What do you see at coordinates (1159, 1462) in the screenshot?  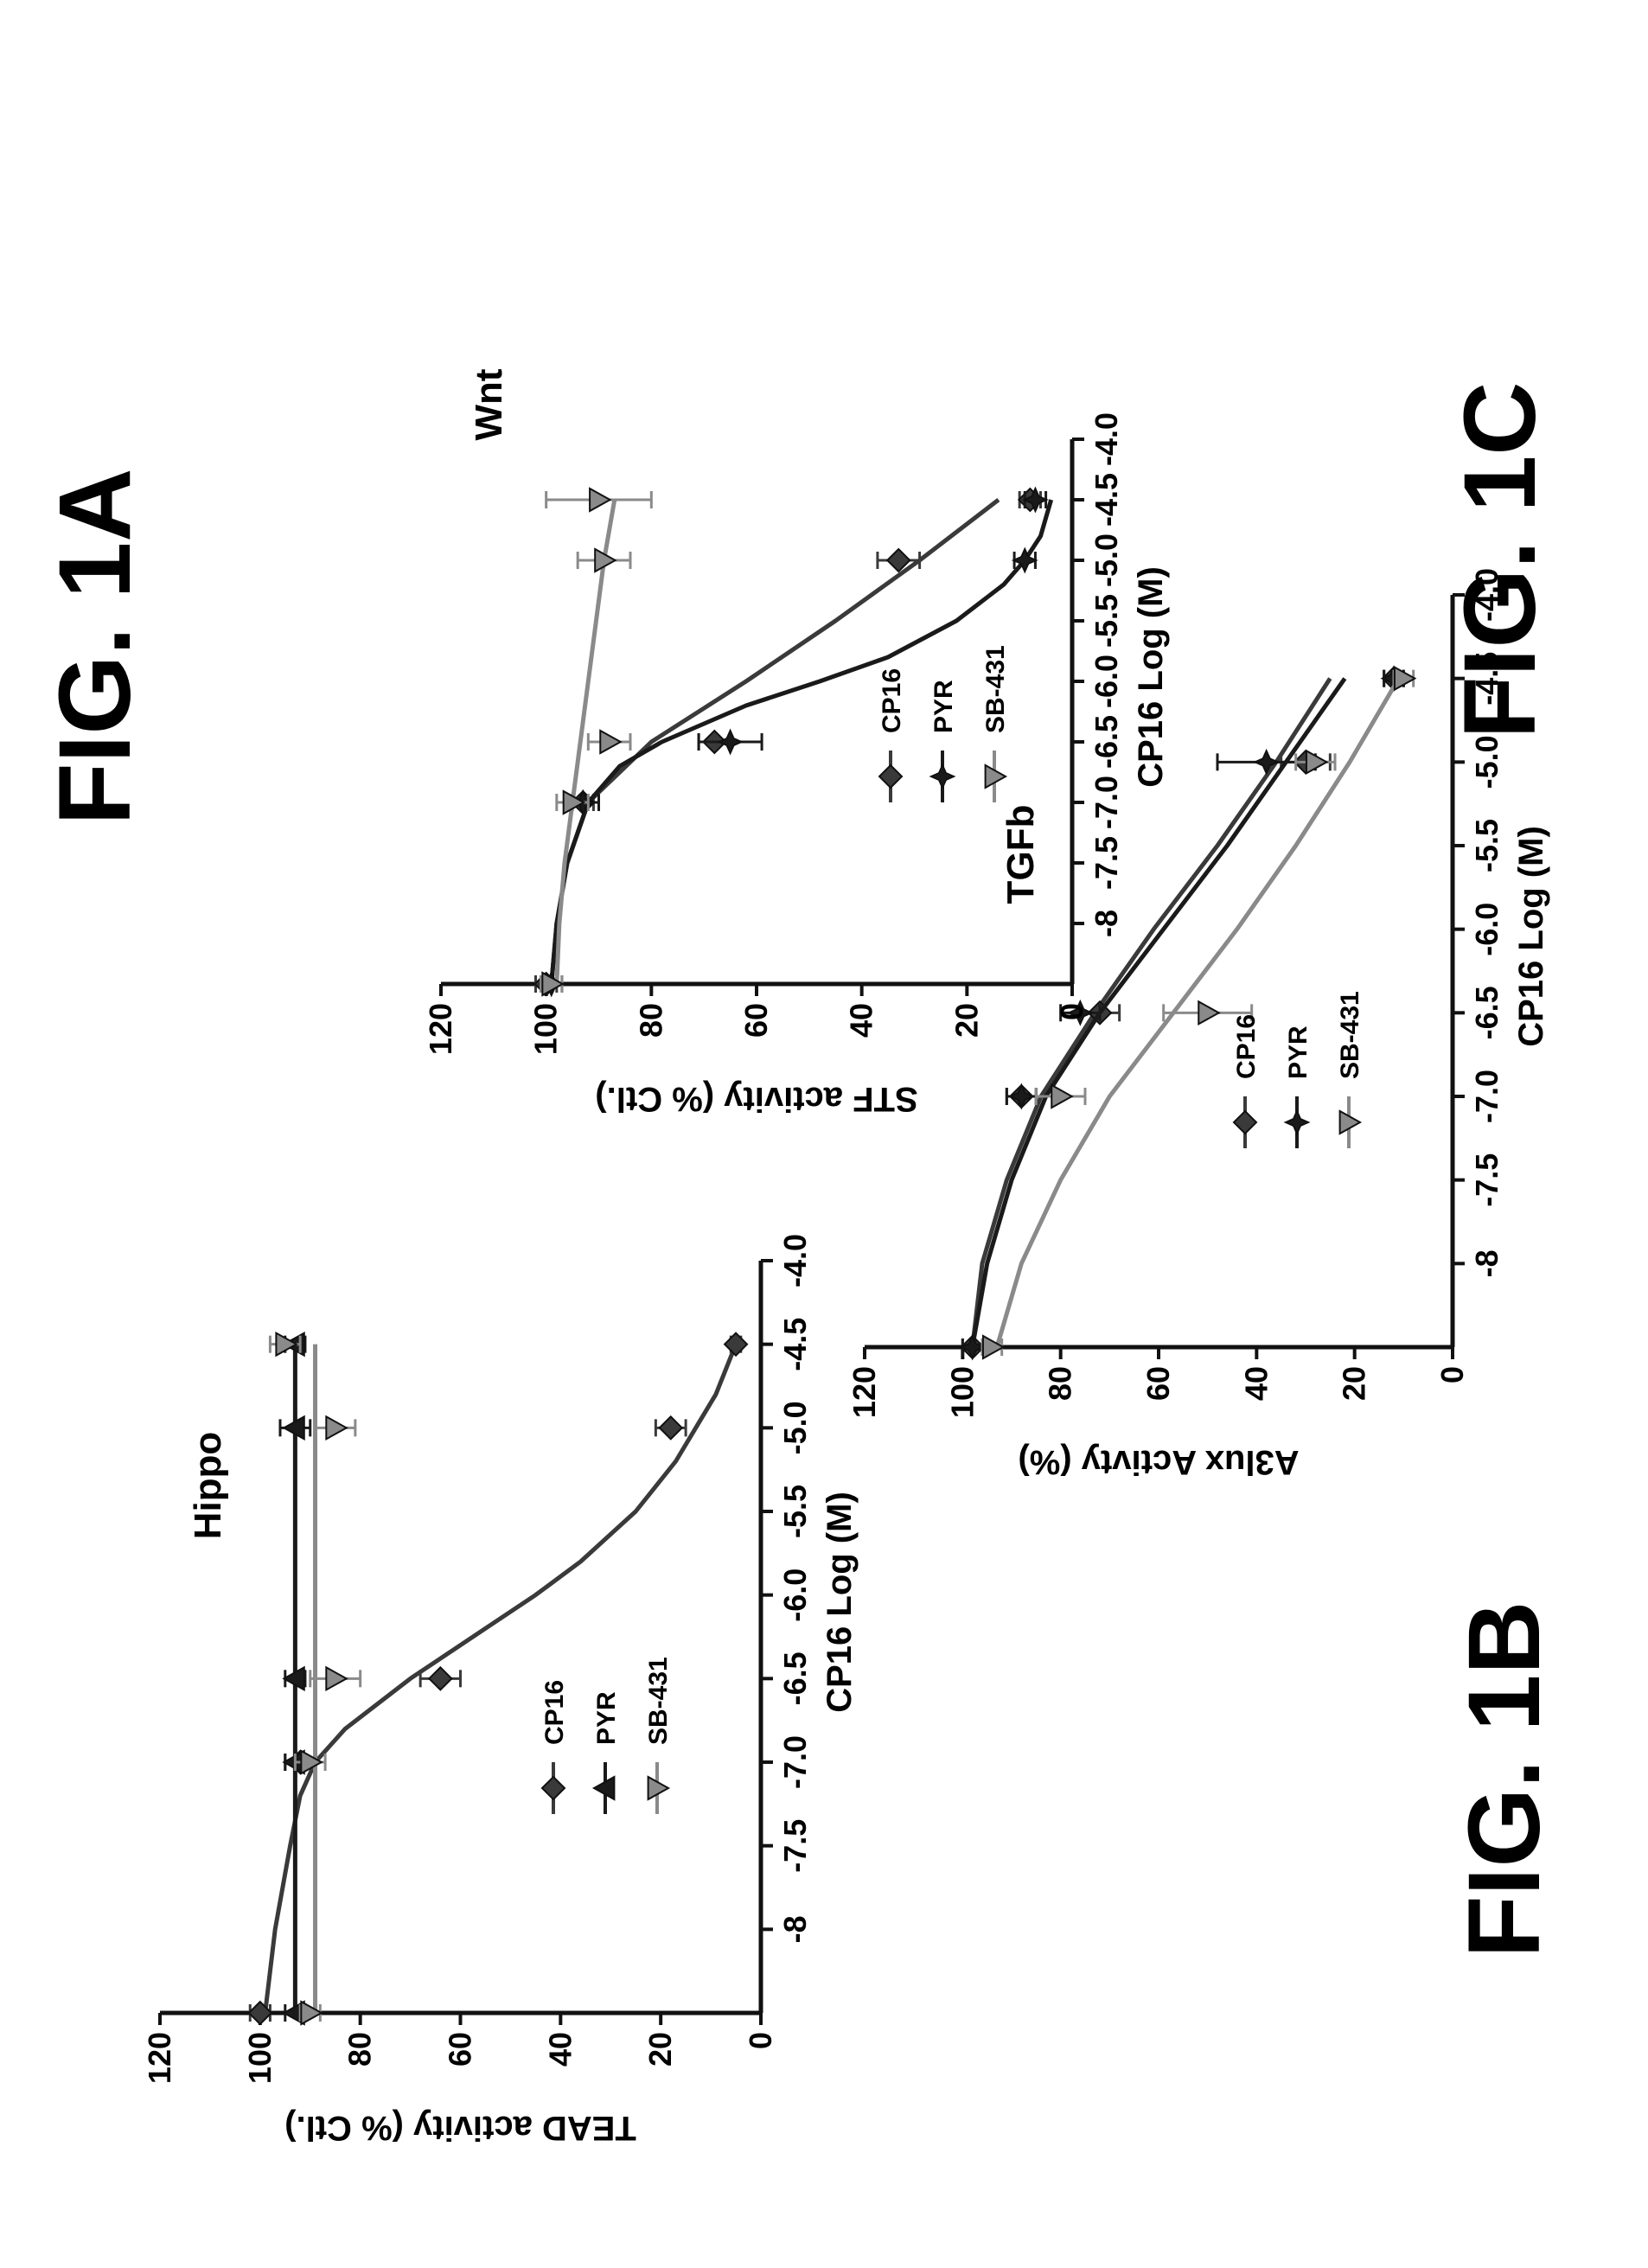 I see `y-axis-label: A3lux Activty (%)` at bounding box center [1159, 1462].